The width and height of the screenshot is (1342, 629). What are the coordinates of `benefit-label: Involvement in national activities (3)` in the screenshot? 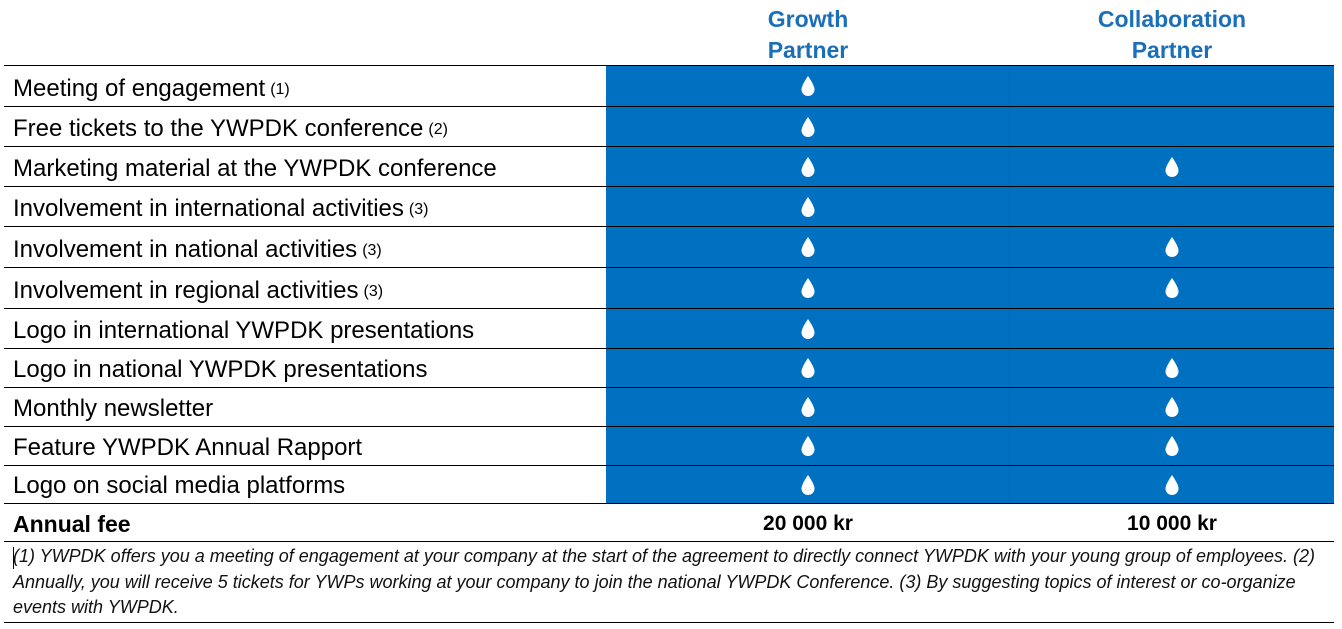 It's located at (305, 247).